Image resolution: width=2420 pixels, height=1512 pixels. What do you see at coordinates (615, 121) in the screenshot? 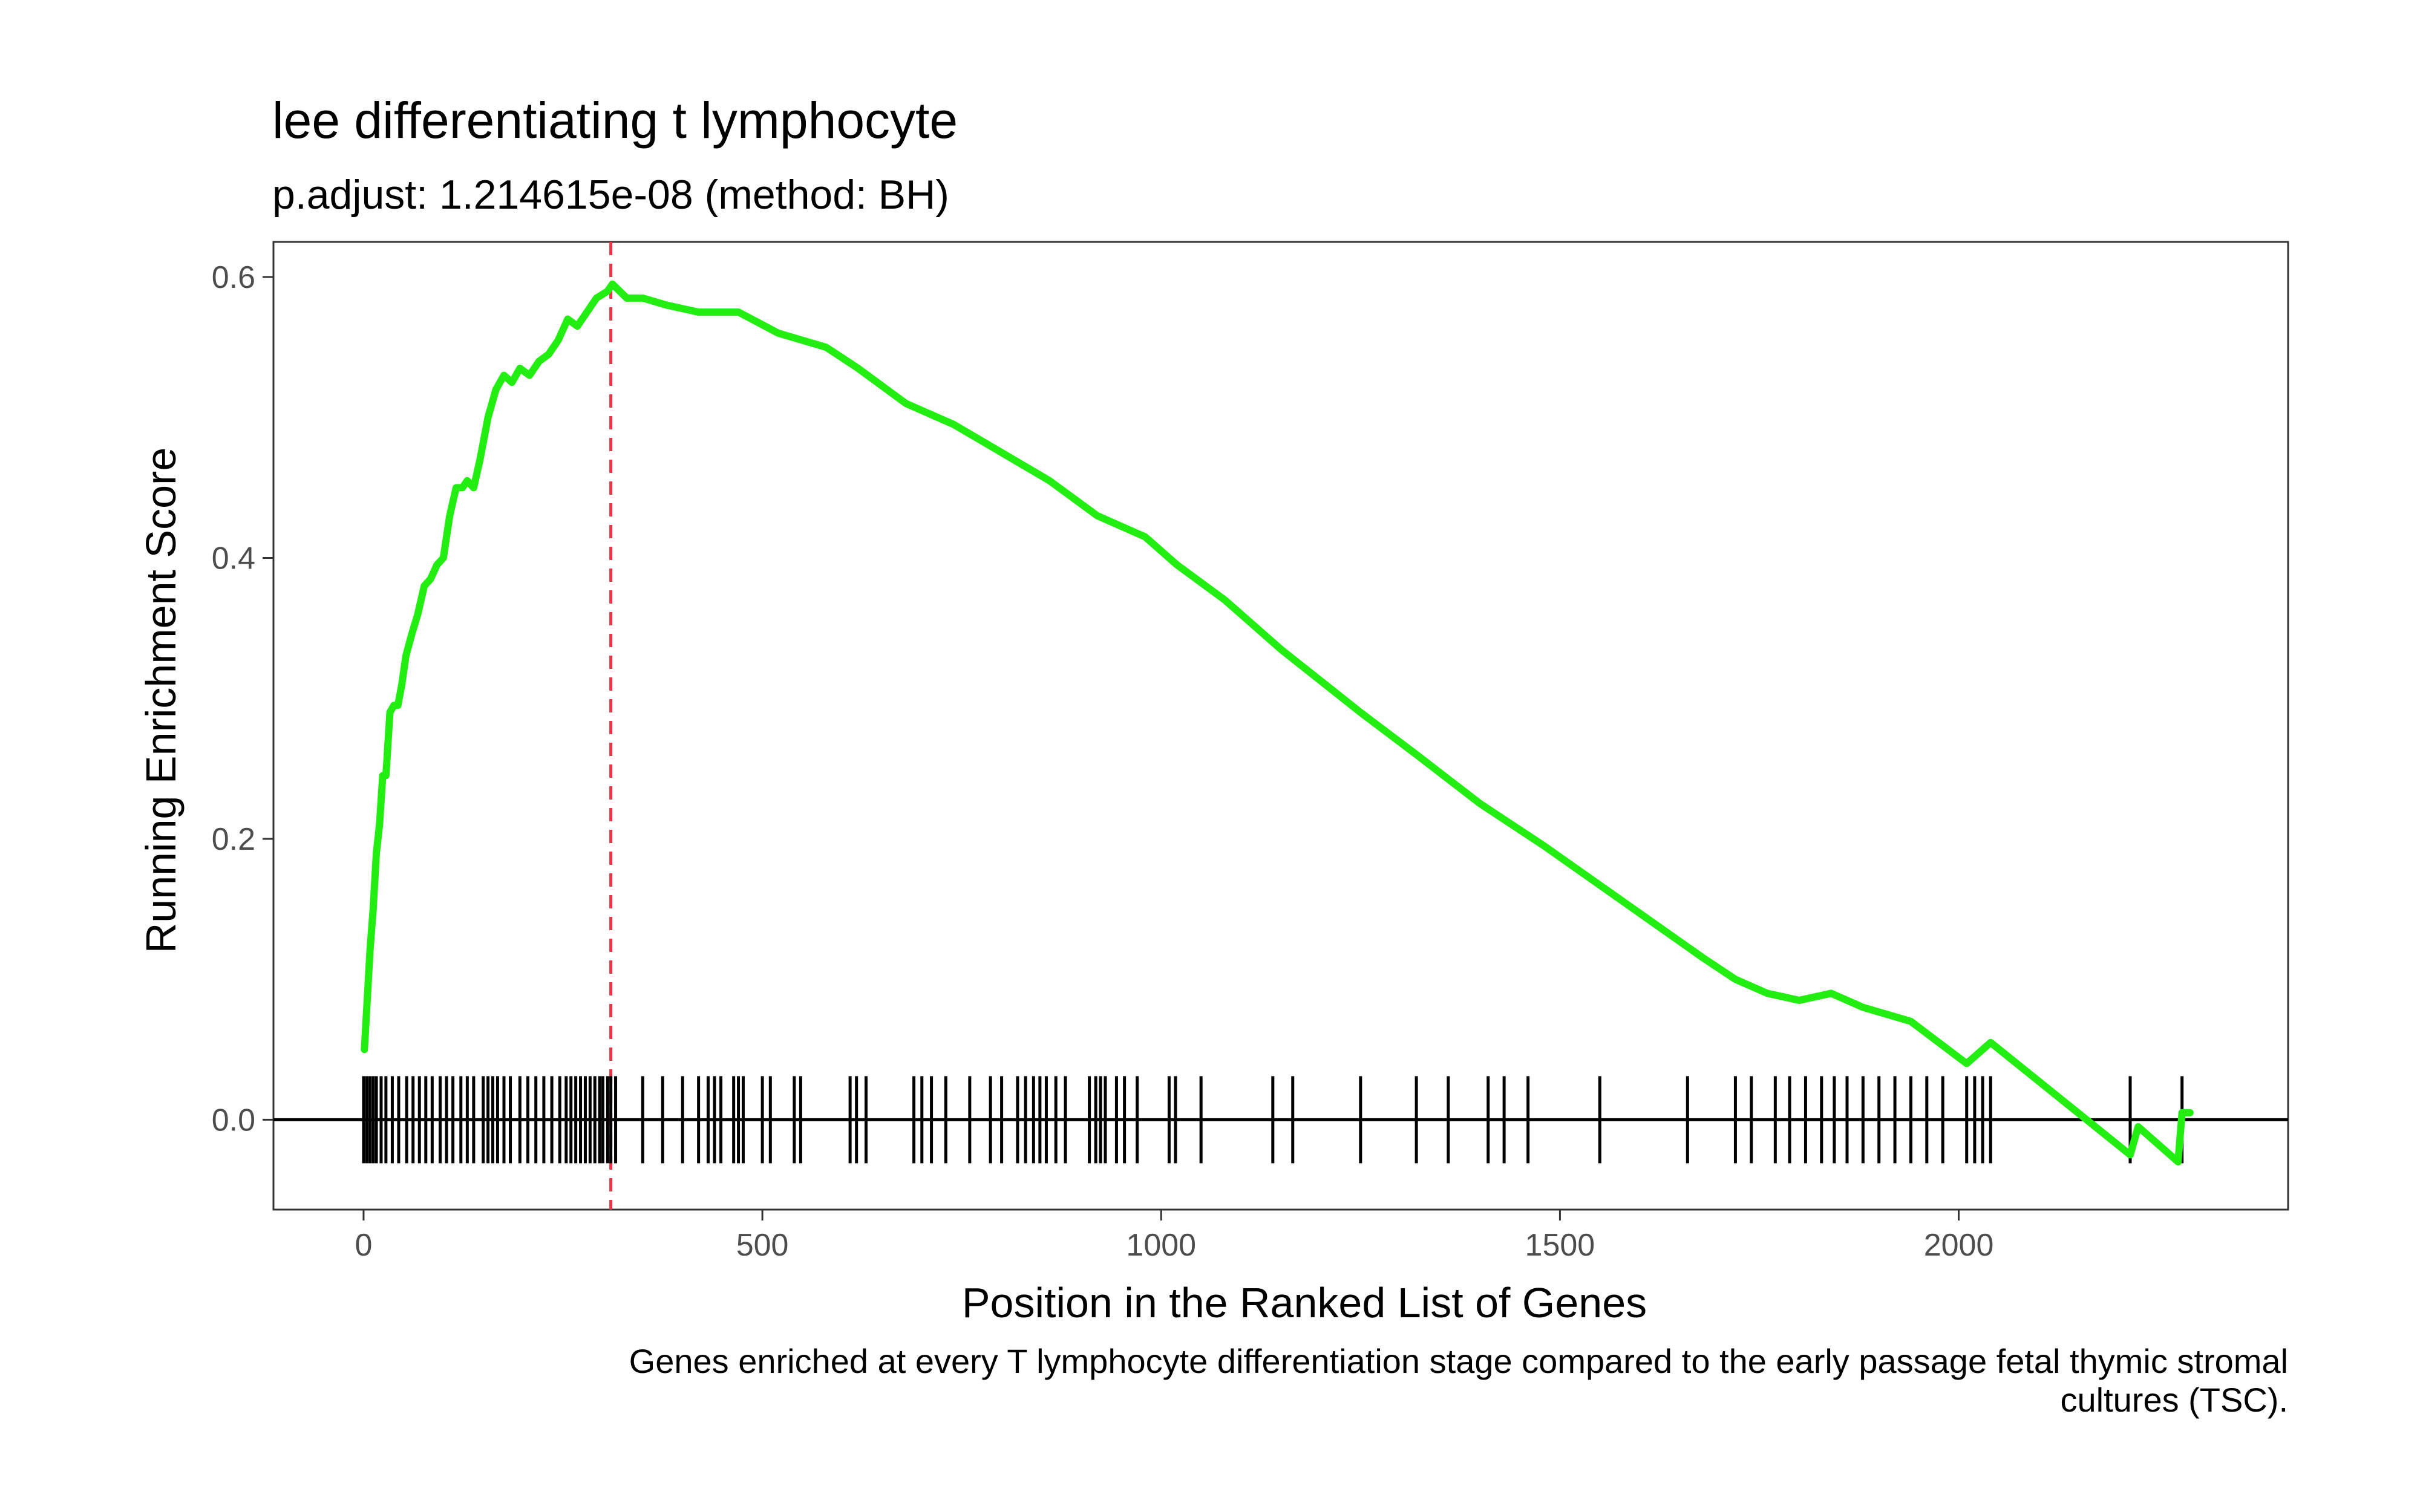
I see `chart-title: lee differentiating t lymphocyte` at bounding box center [615, 121].